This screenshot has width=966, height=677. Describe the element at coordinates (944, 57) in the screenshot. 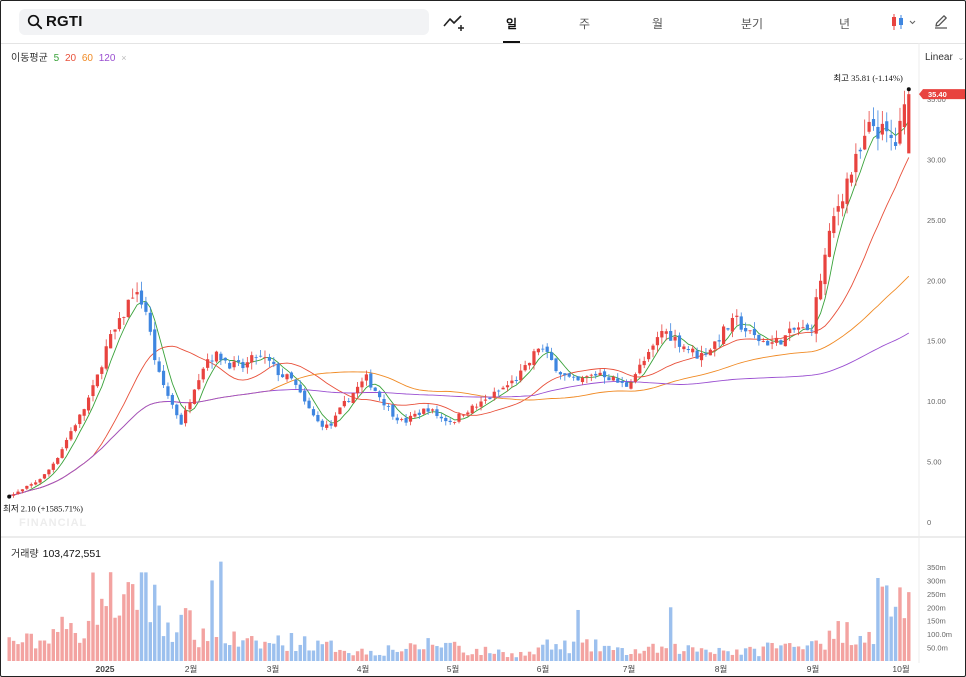

I see `scale-selector: Linear ⌄` at that location.